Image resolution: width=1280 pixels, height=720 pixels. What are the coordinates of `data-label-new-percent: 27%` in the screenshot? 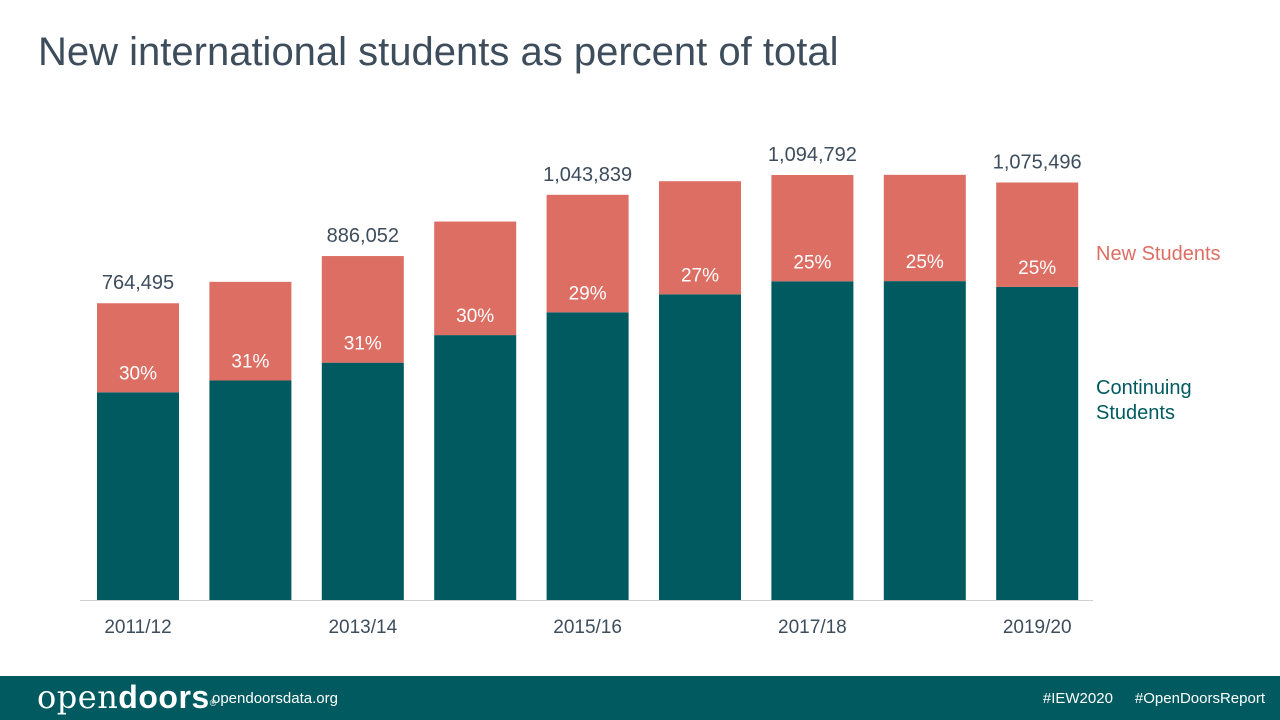 It's located at (700, 275).